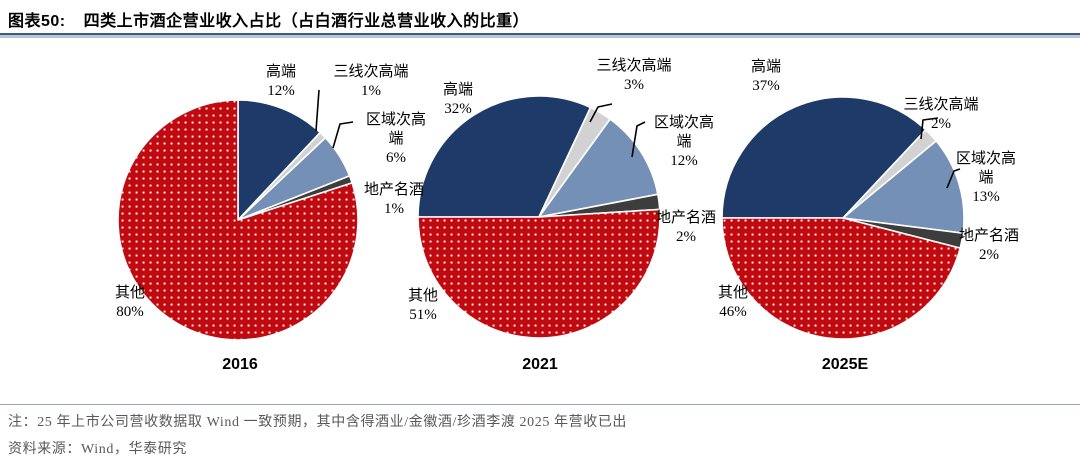 The width and height of the screenshot is (1080, 470). I want to click on callout-2021-regional, so click(638, 139).